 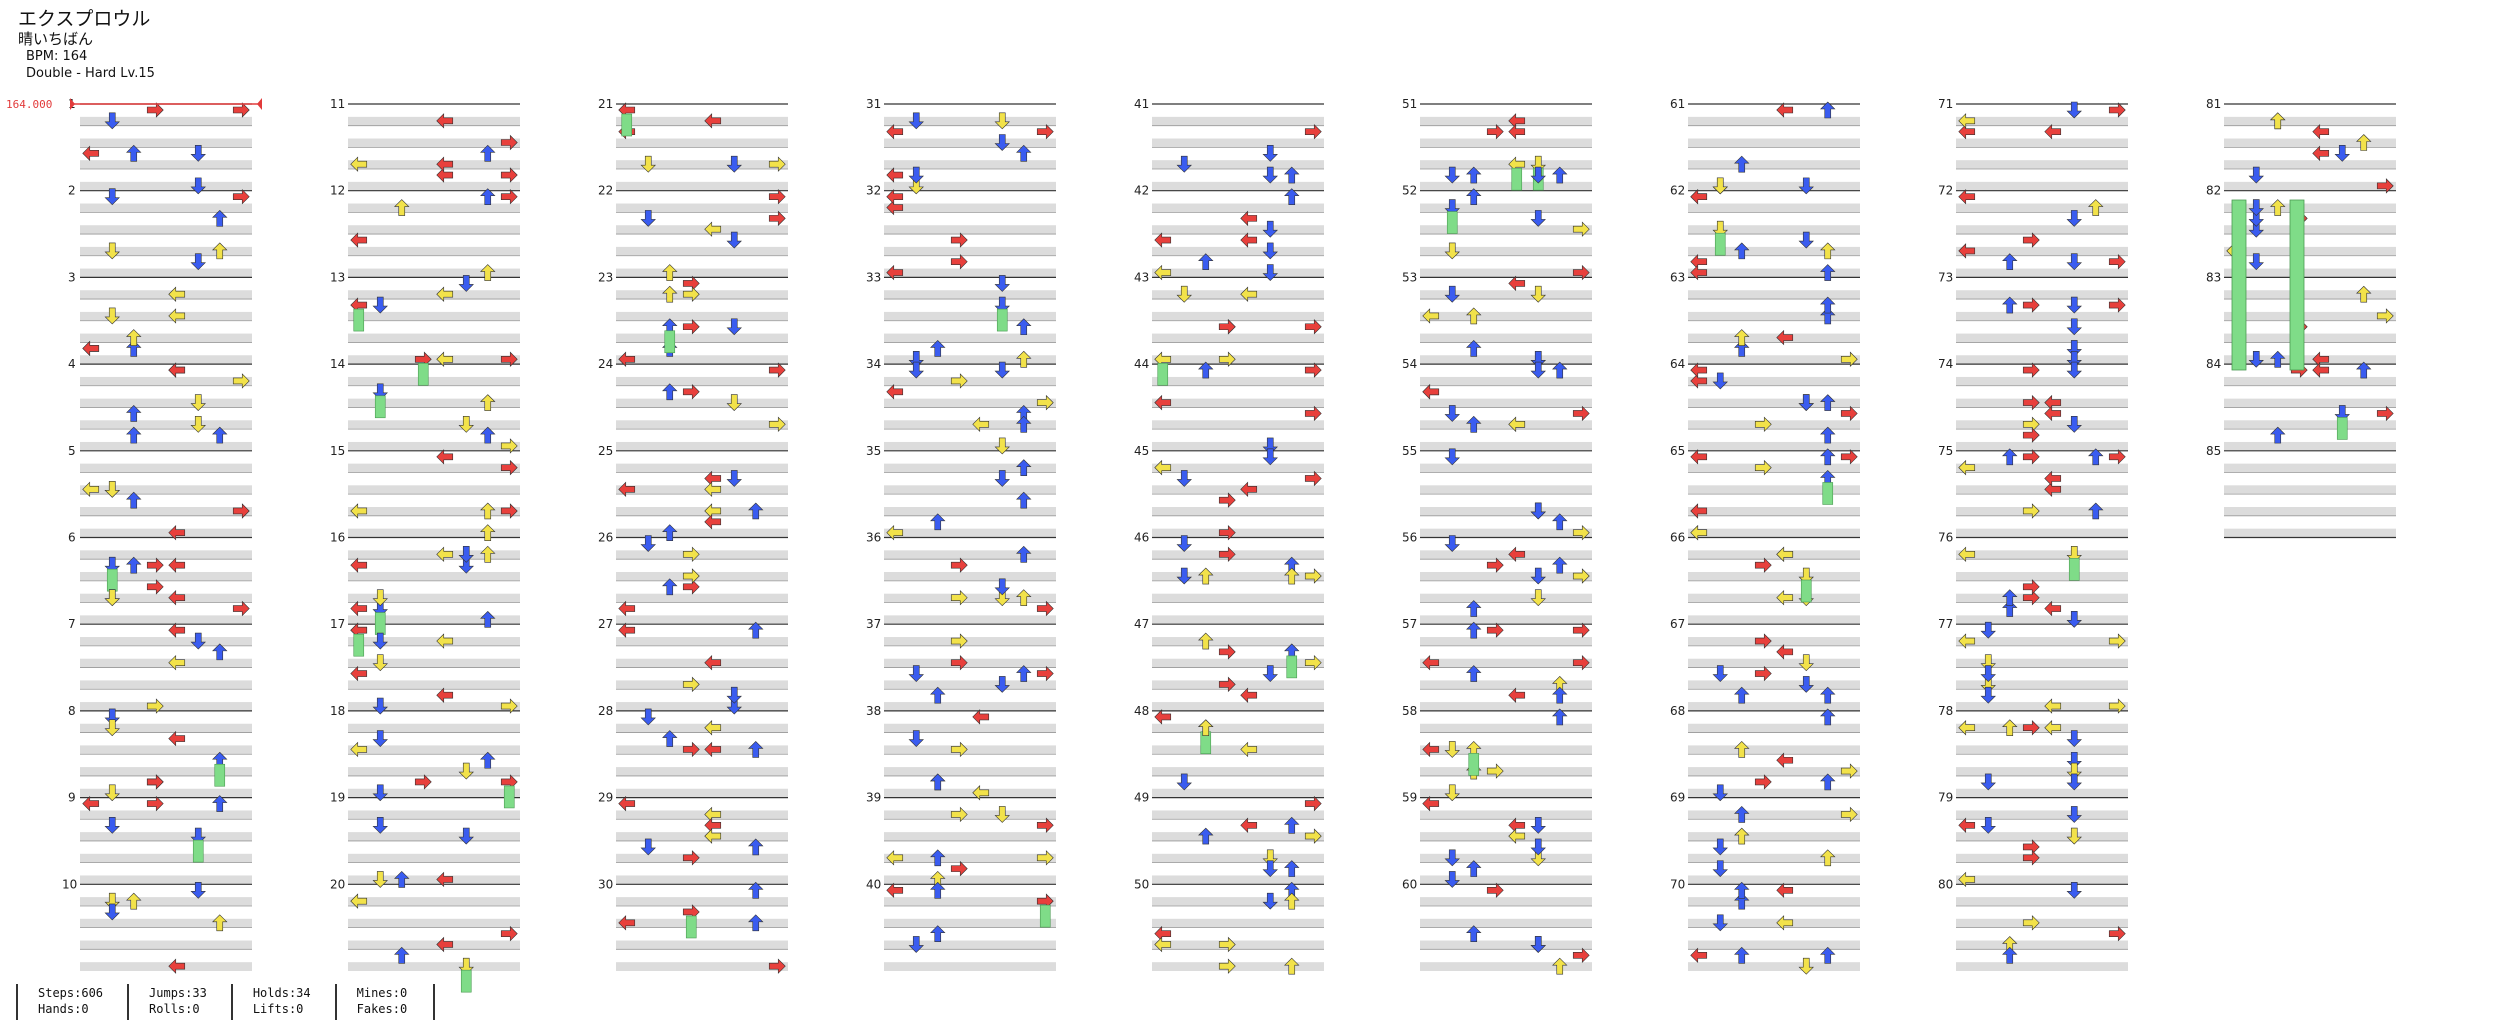 I want to click on measure: 58, so click(x=1497, y=751).